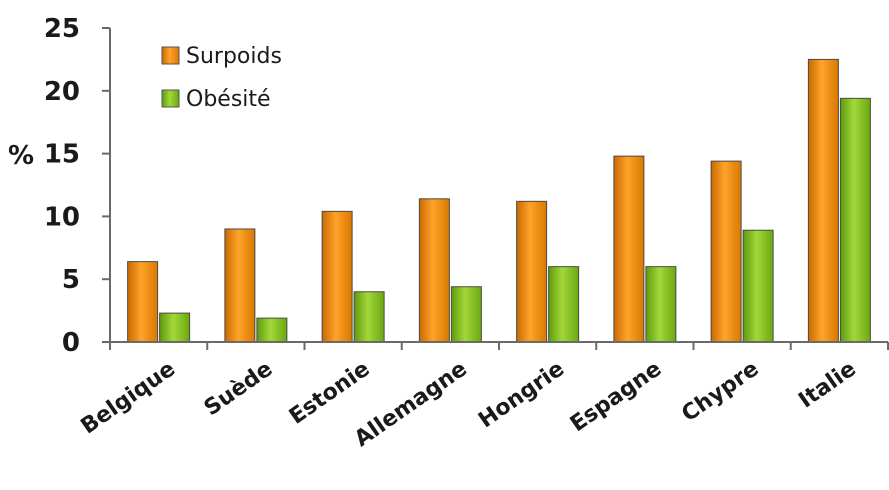  What do you see at coordinates (62, 29) in the screenshot?
I see `y-tick-label: 25` at bounding box center [62, 29].